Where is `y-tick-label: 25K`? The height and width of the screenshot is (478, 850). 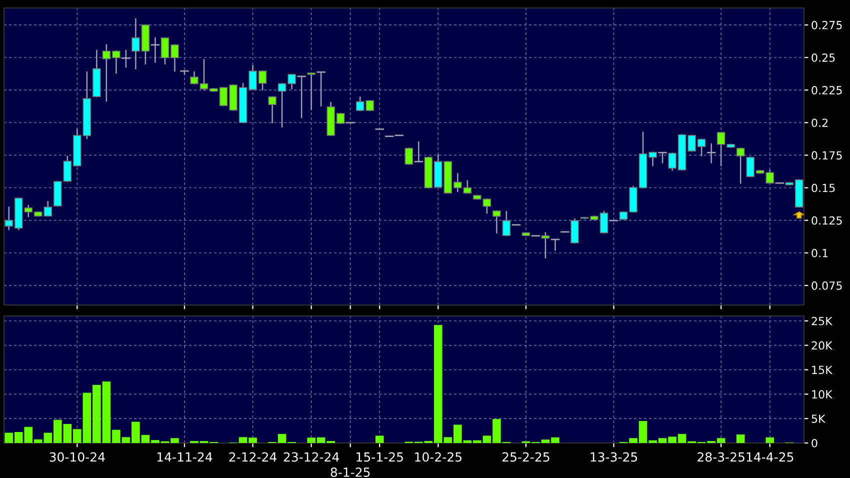 y-tick-label: 25K is located at coordinates (822, 321).